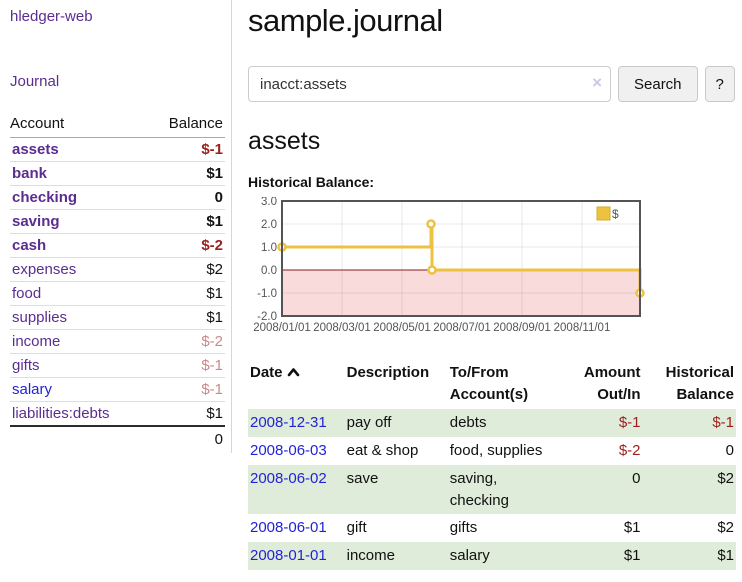  What do you see at coordinates (398, 556) in the screenshot?
I see `transaction-description: income` at bounding box center [398, 556].